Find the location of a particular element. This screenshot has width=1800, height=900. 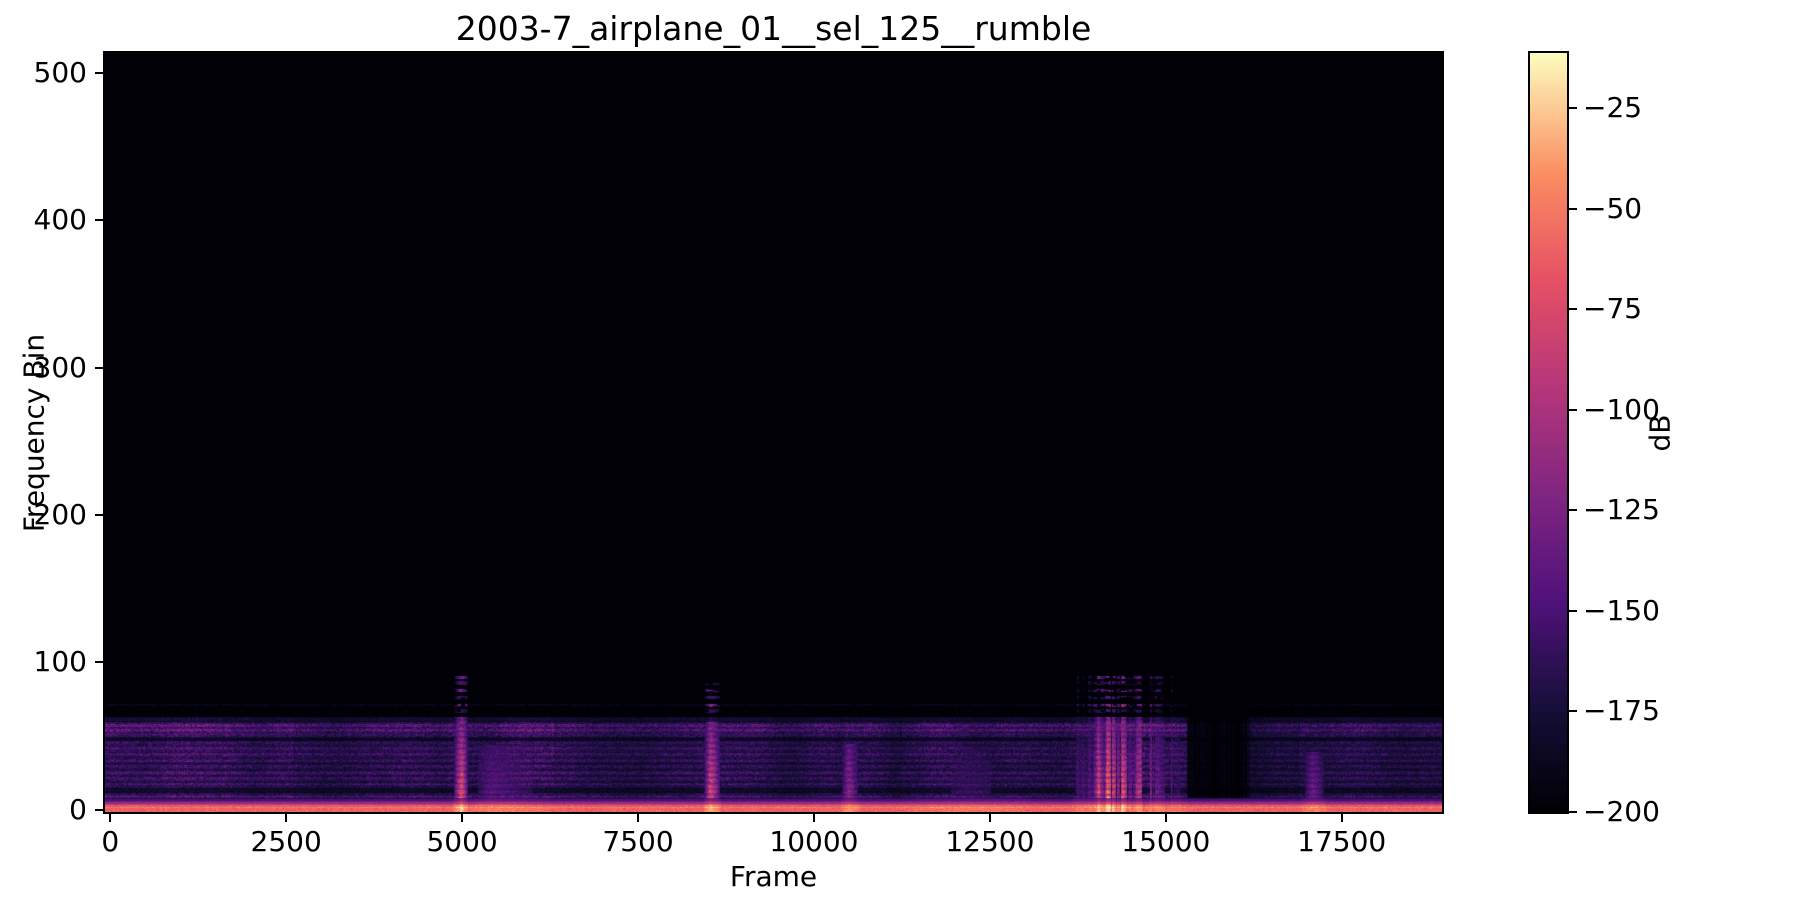

x-tick-label: 12500 is located at coordinates (990, 841).